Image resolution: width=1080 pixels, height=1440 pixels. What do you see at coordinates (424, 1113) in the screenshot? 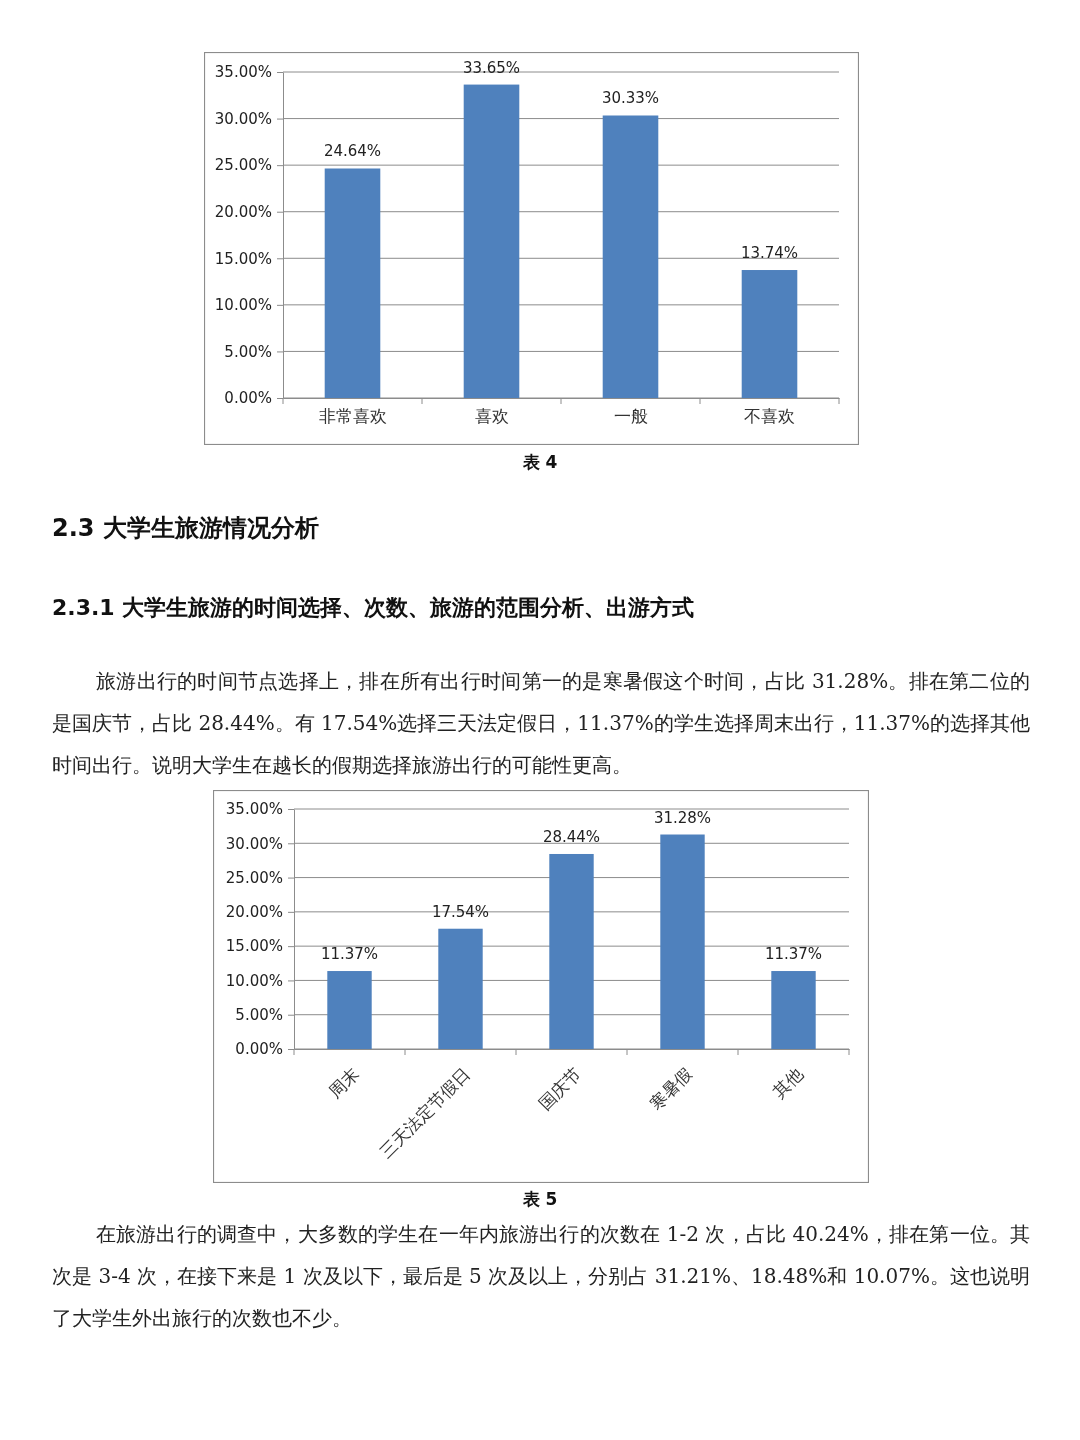
I see `x-tick-label: 三天法定节假日` at bounding box center [424, 1113].